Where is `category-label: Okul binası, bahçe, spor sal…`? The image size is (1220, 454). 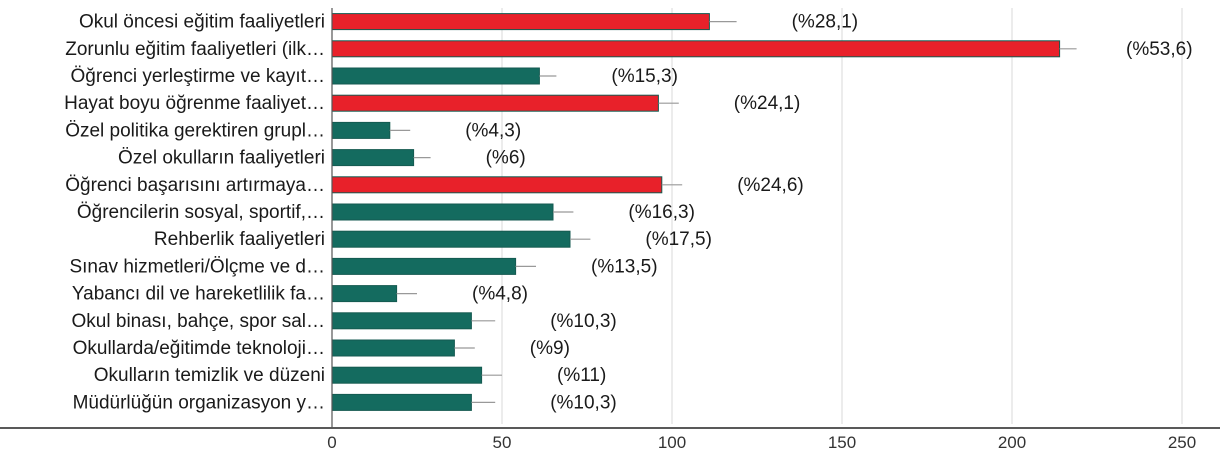
category-label: Okul binası, bahçe, spor sal… is located at coordinates (198, 321).